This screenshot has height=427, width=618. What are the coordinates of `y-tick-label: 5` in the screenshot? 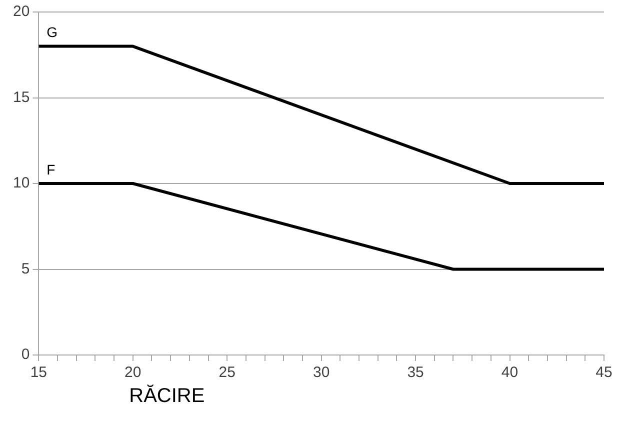 It's located at (25, 269).